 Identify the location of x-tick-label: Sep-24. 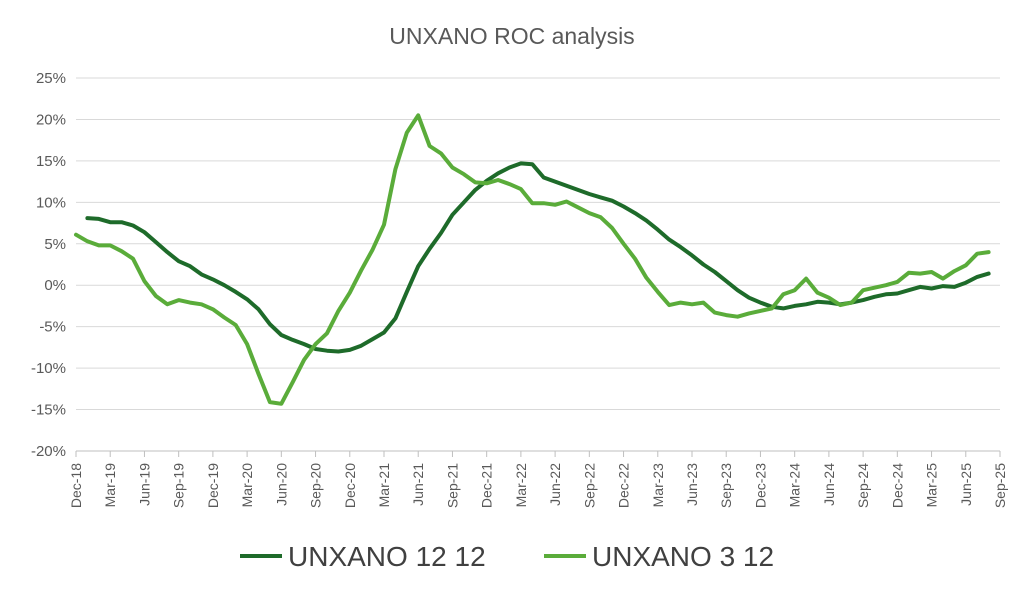
(863, 485).